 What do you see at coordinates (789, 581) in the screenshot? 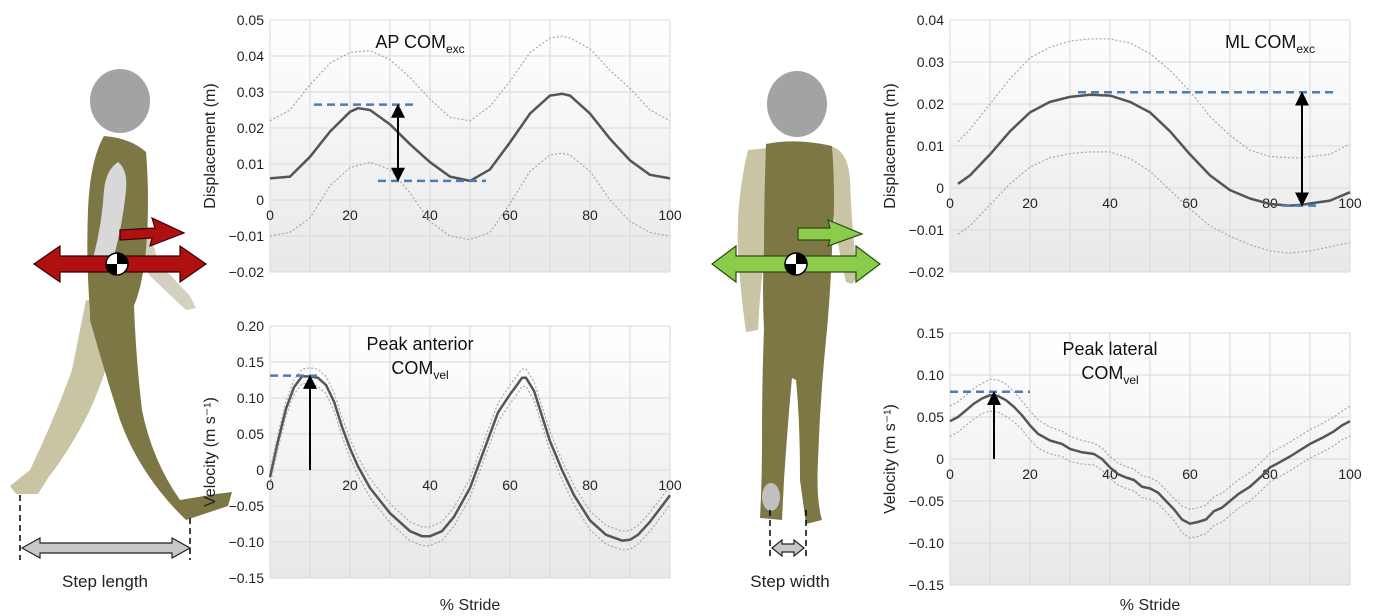
I see `step-width-label: Step width` at bounding box center [789, 581].